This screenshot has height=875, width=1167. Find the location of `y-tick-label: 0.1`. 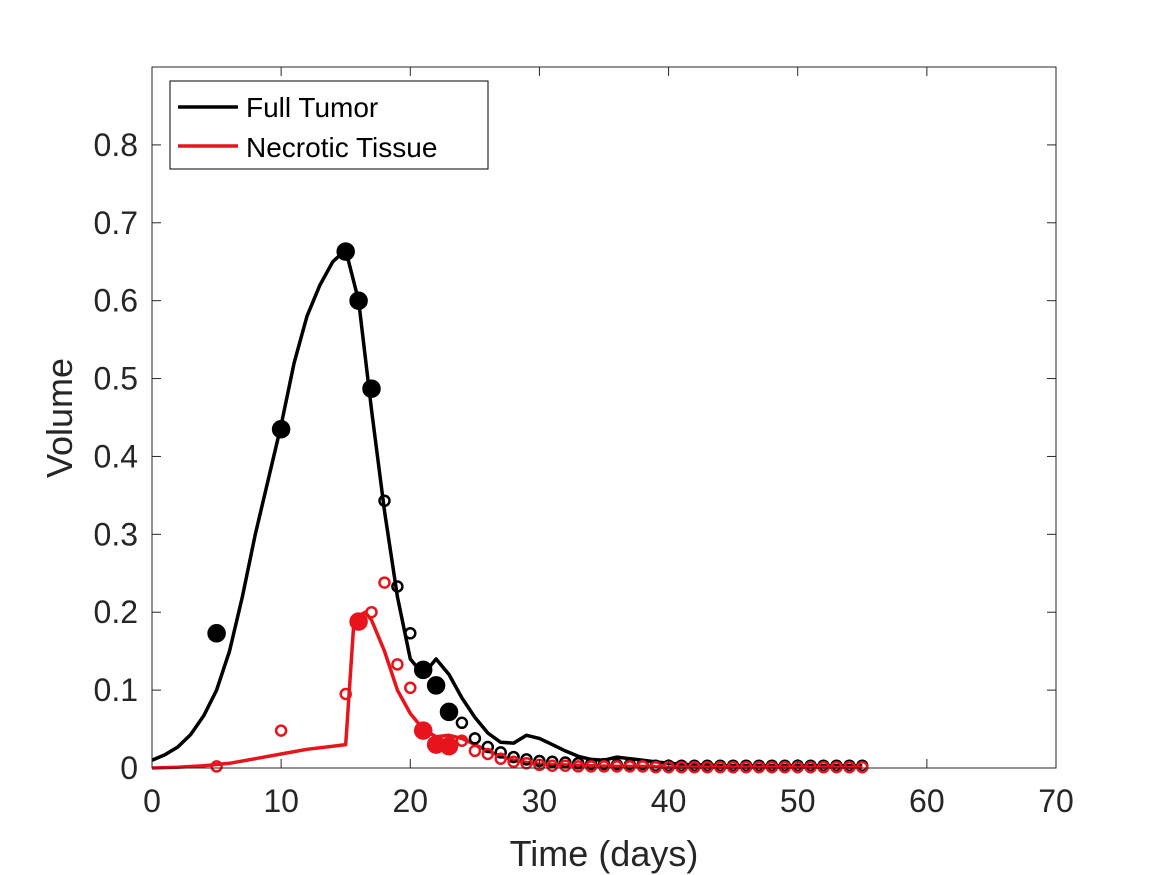

y-tick-label: 0.1 is located at coordinates (116, 690).